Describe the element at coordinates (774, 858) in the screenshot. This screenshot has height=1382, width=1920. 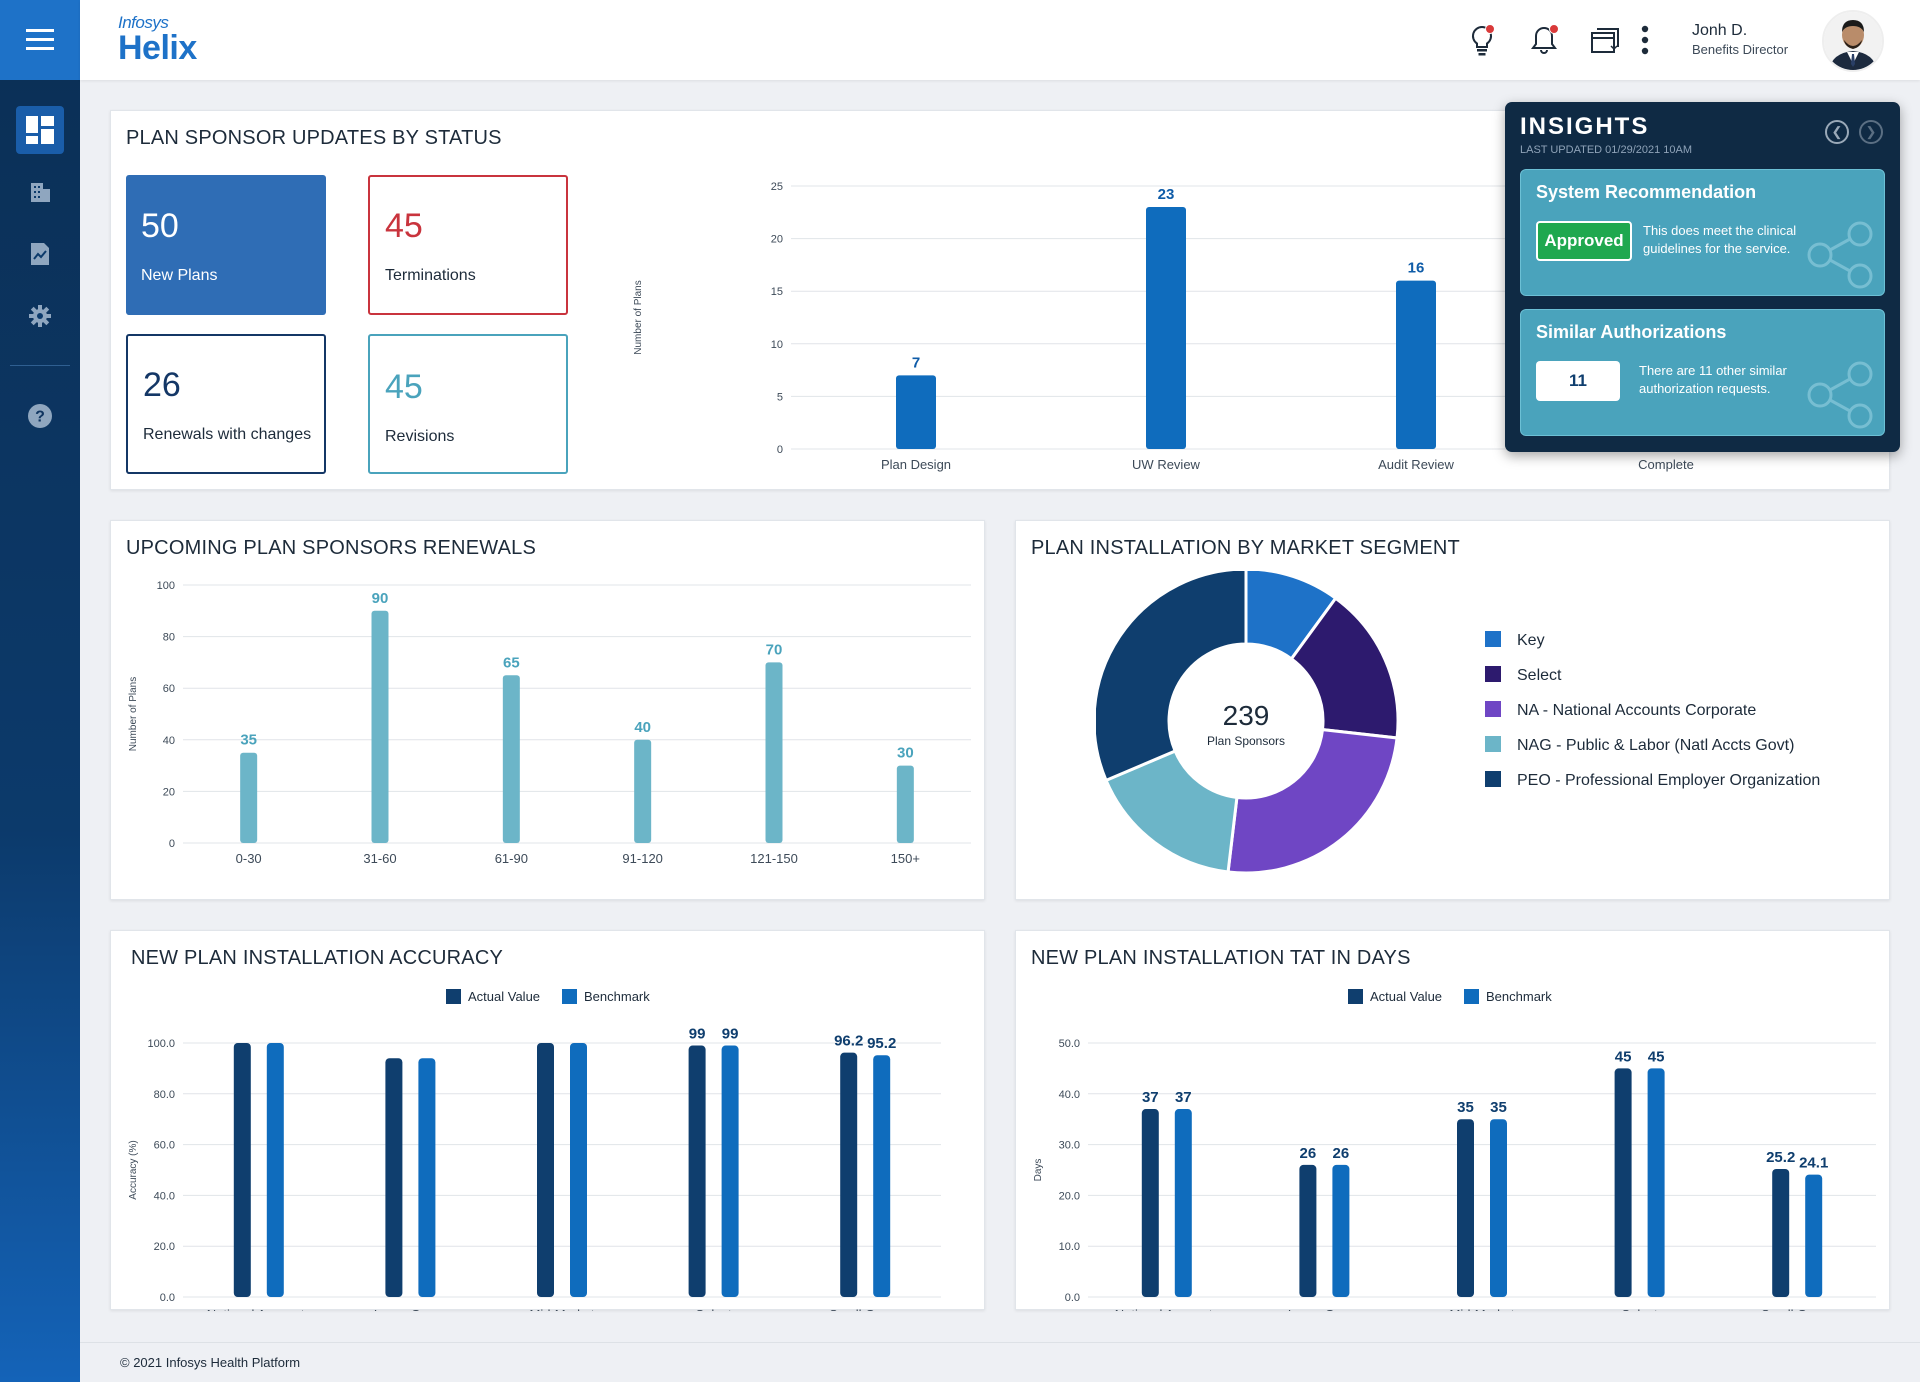
I see `x-tick-label: 121-150` at that location.